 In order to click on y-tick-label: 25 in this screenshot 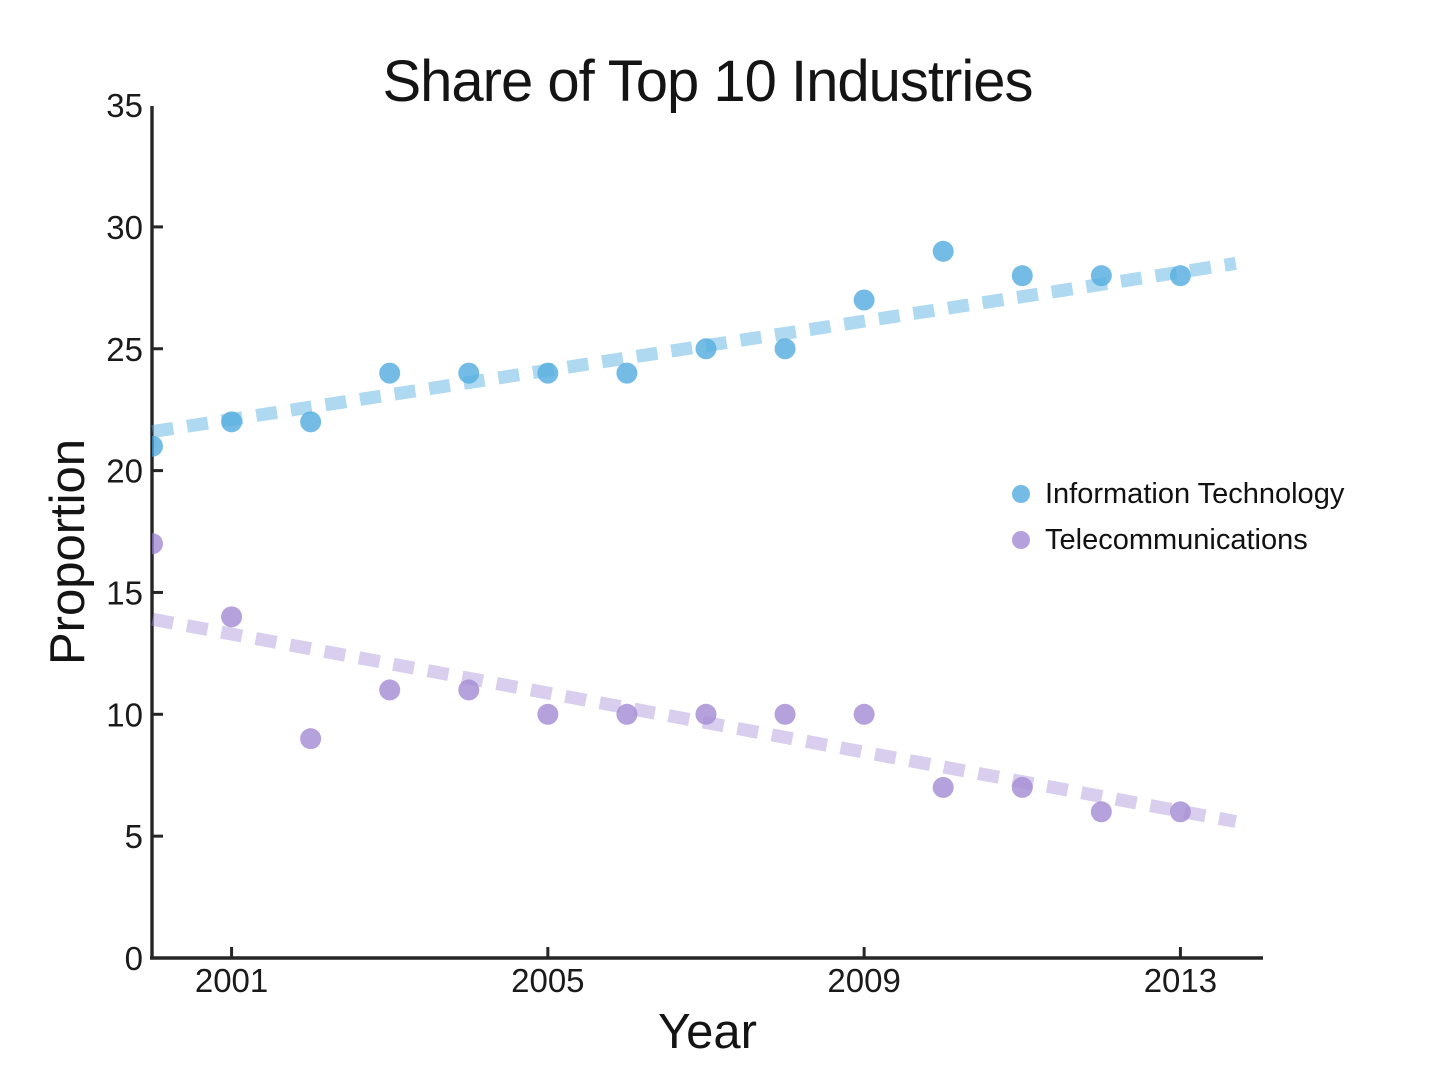, I will do `click(124, 349)`.